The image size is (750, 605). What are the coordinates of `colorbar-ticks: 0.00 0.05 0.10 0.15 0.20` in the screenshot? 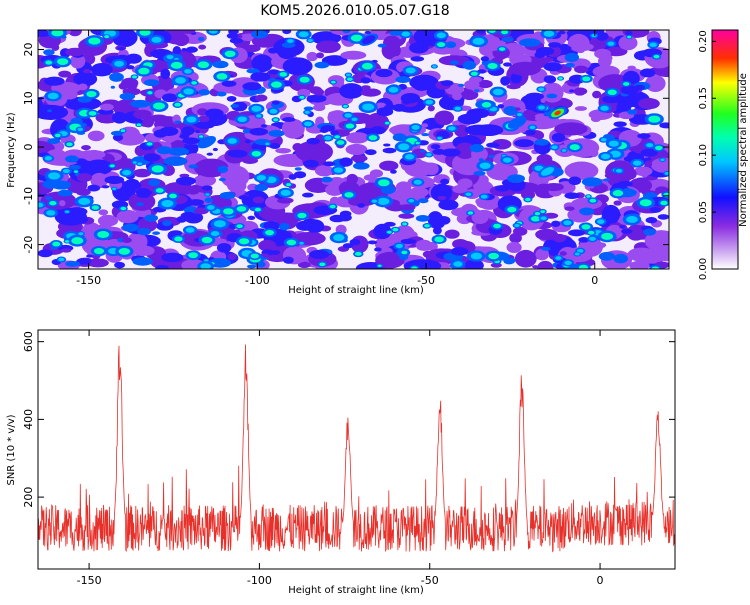 It's located at (707, 155).